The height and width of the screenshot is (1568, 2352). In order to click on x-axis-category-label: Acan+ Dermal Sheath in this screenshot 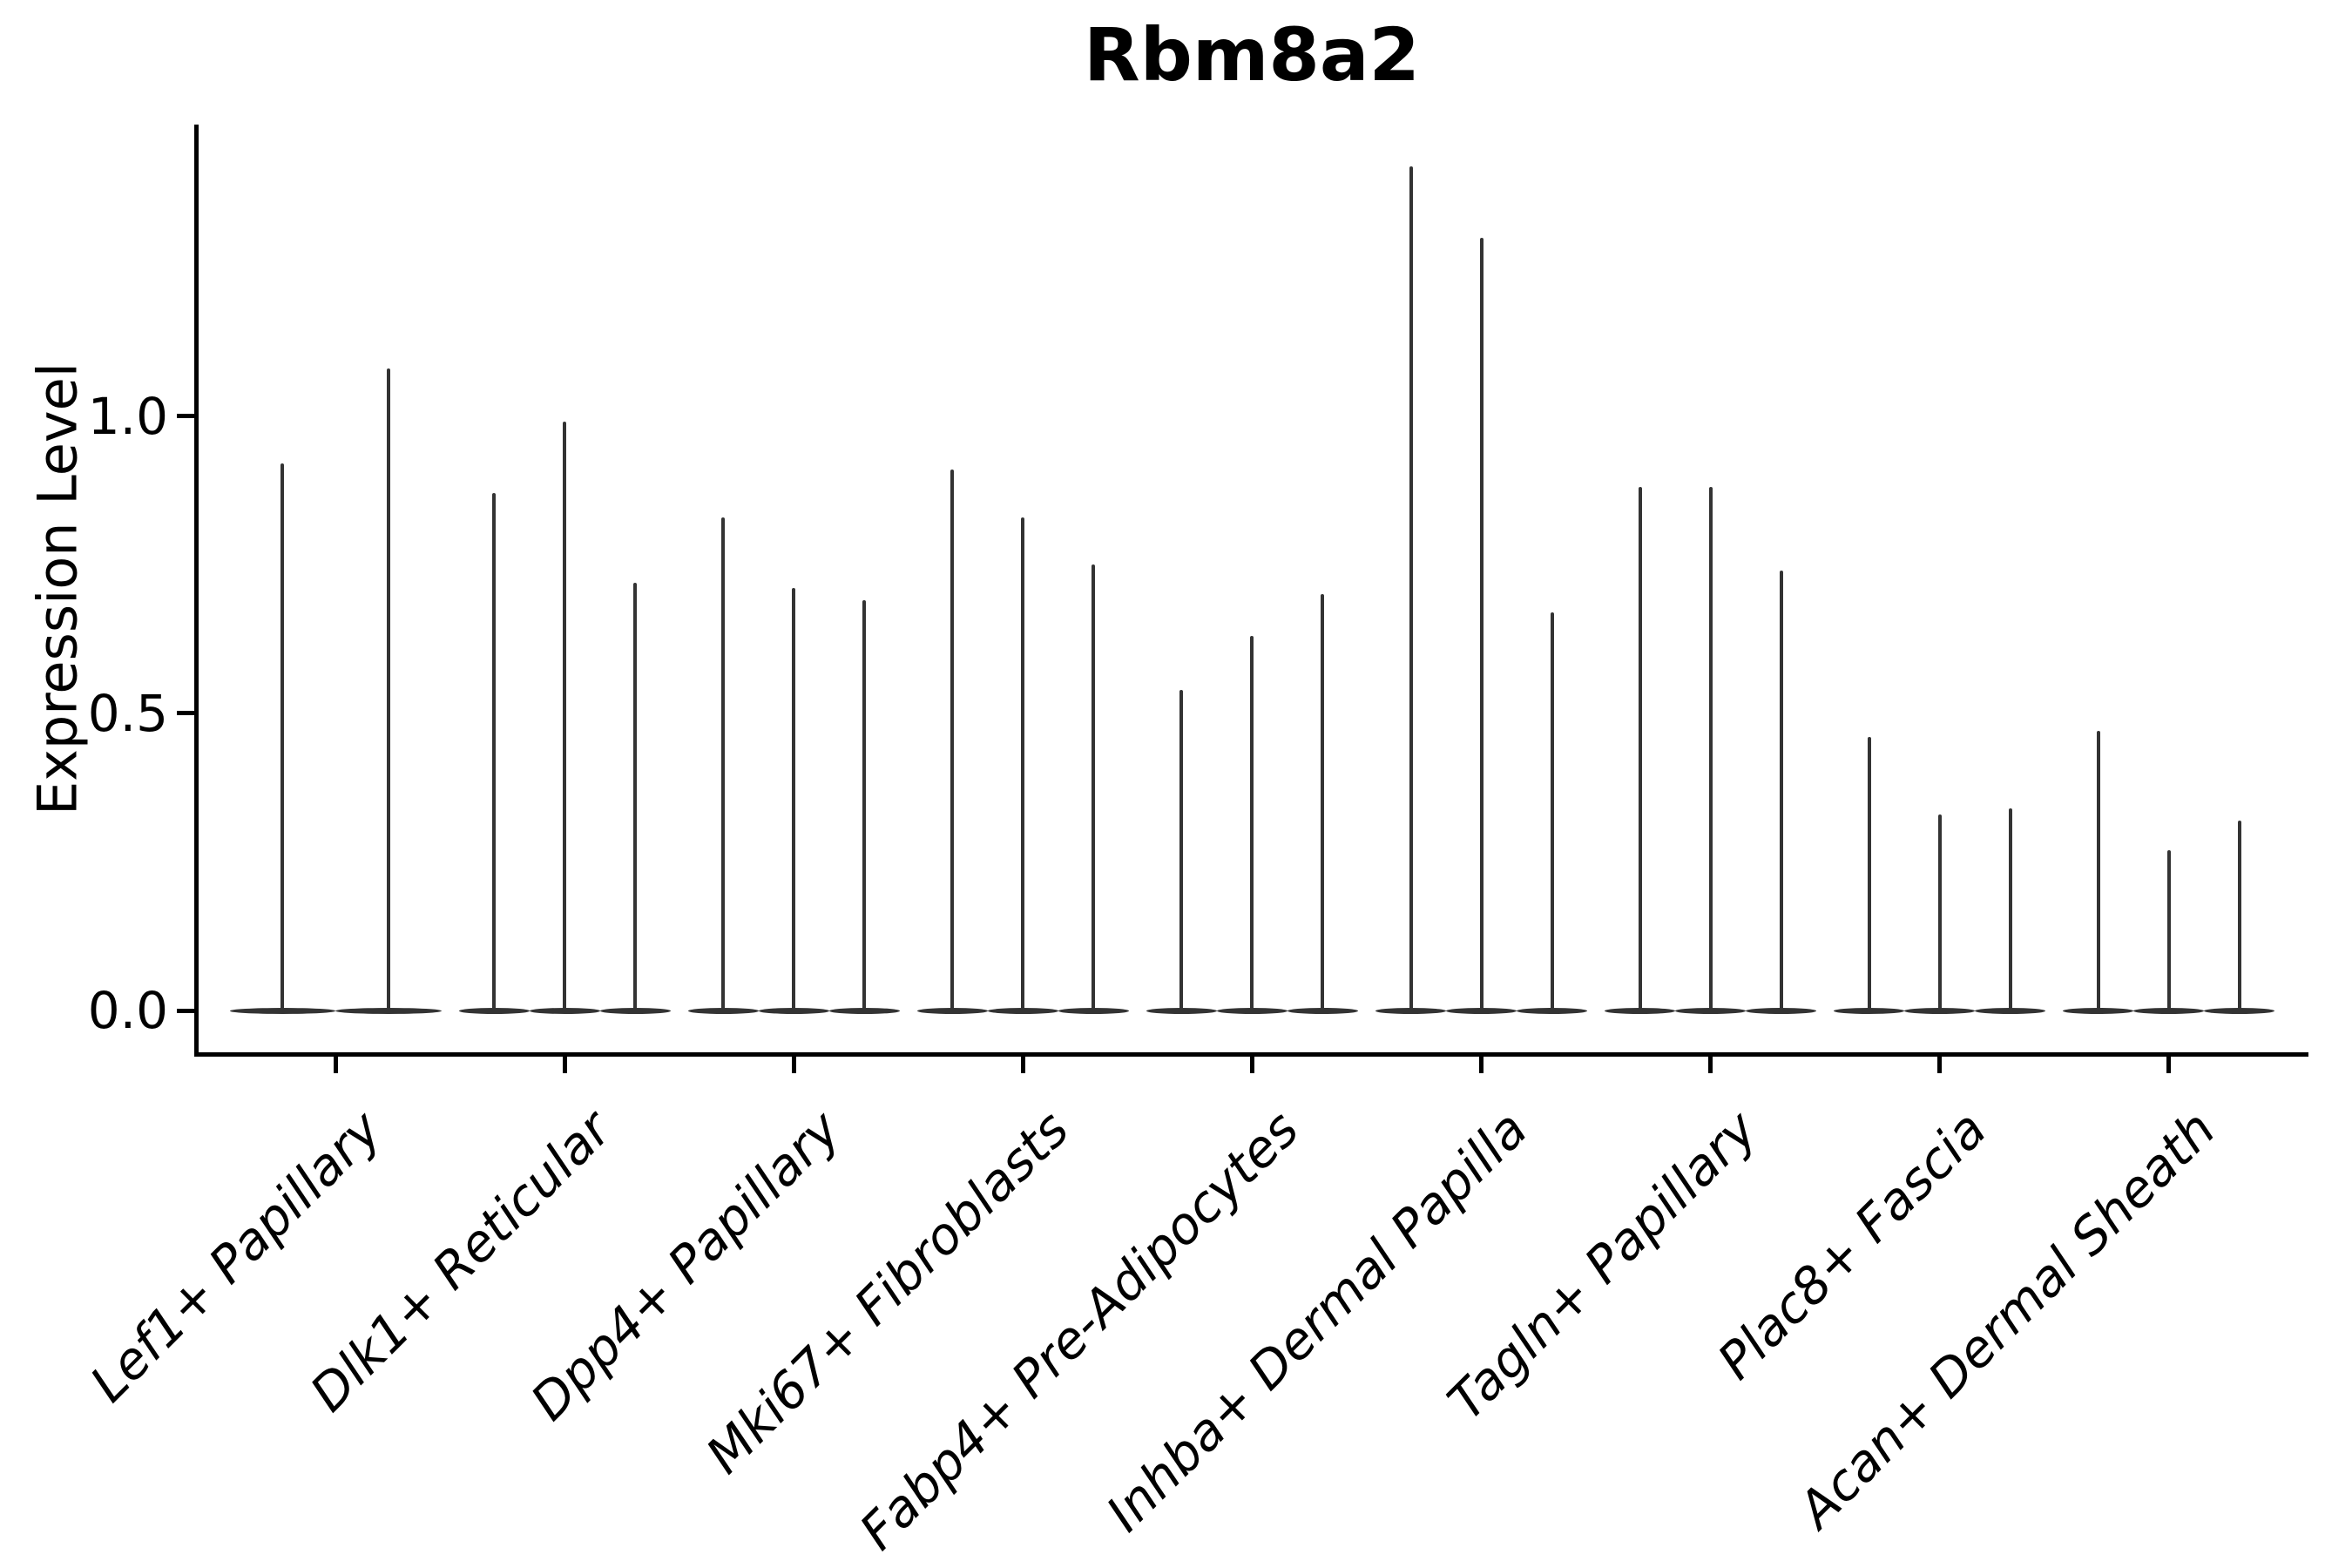, I will do `click(2007, 1319)`.